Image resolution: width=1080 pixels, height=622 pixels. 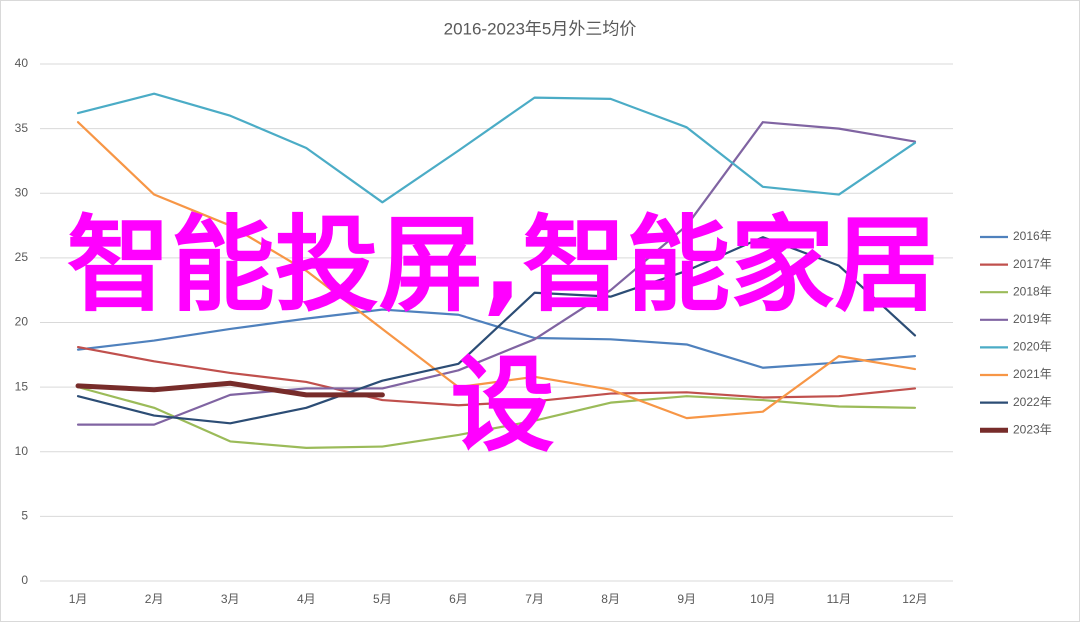 I want to click on legend-label: 2018年, so click(x=1032, y=291).